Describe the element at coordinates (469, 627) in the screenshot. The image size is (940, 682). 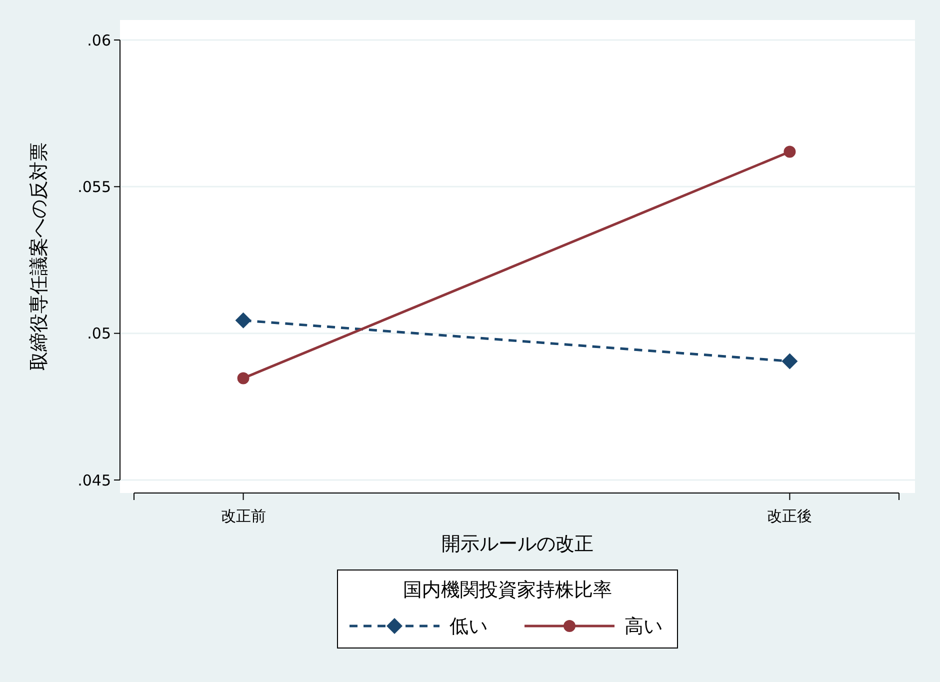
I see `legend-label: 低い` at that location.